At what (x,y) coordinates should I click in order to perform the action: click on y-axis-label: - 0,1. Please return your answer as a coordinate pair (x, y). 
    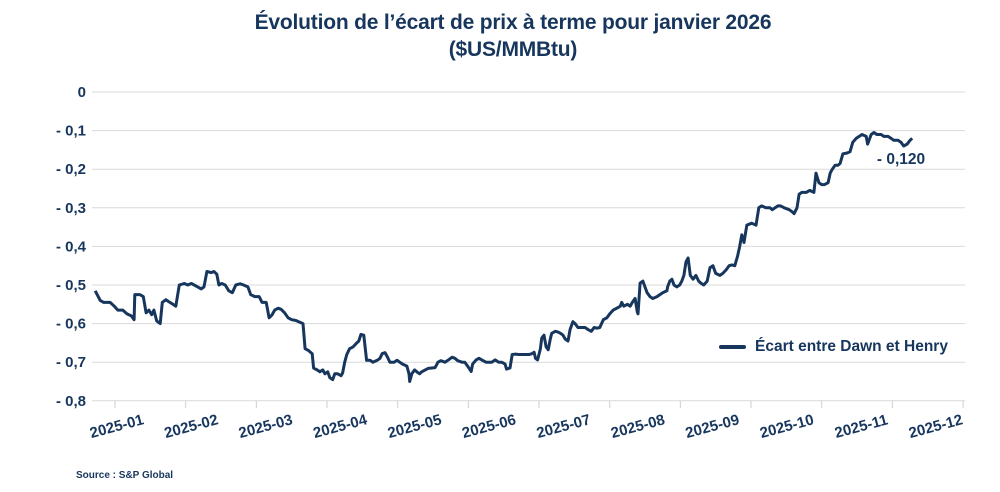
    Looking at the image, I should click on (71, 131).